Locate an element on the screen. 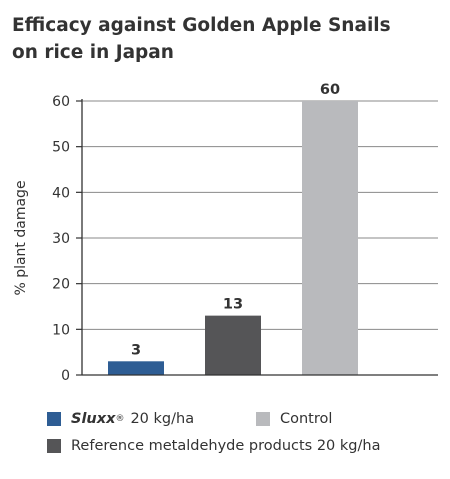 This screenshot has height=479, width=450. legend-swatch-sluxx is located at coordinates (54, 419).